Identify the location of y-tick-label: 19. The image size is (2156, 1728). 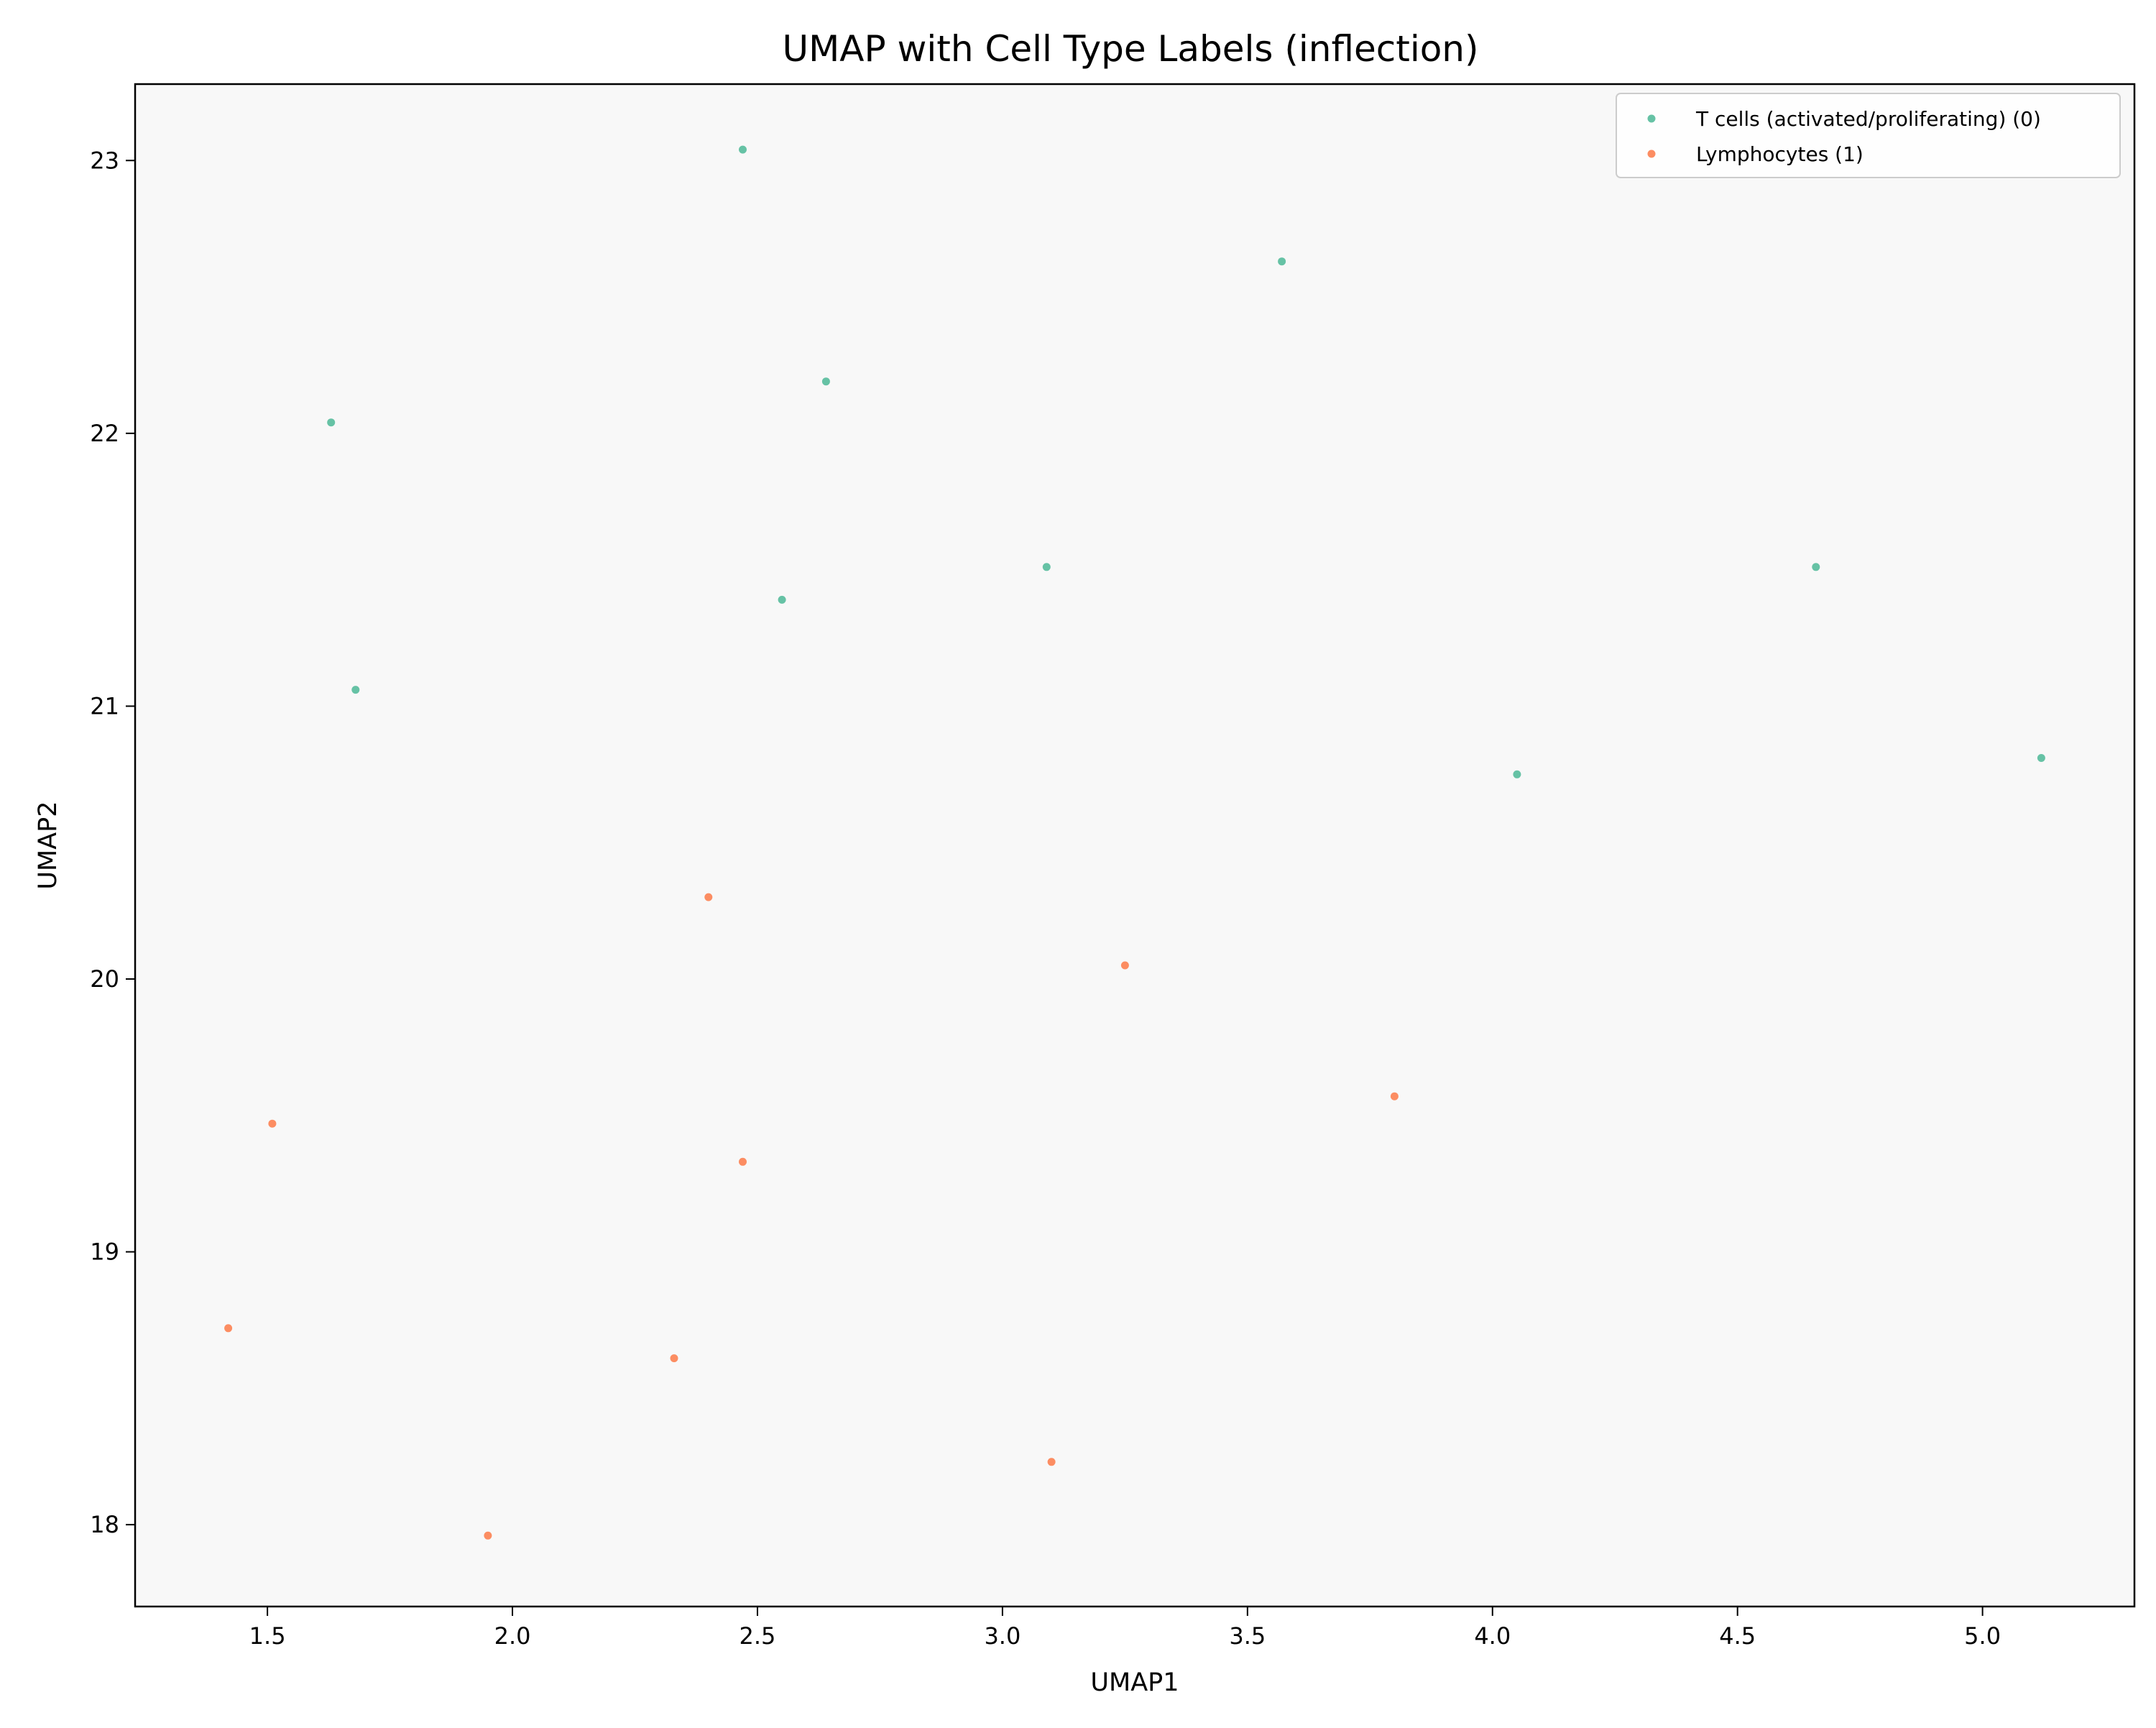
(104, 1252).